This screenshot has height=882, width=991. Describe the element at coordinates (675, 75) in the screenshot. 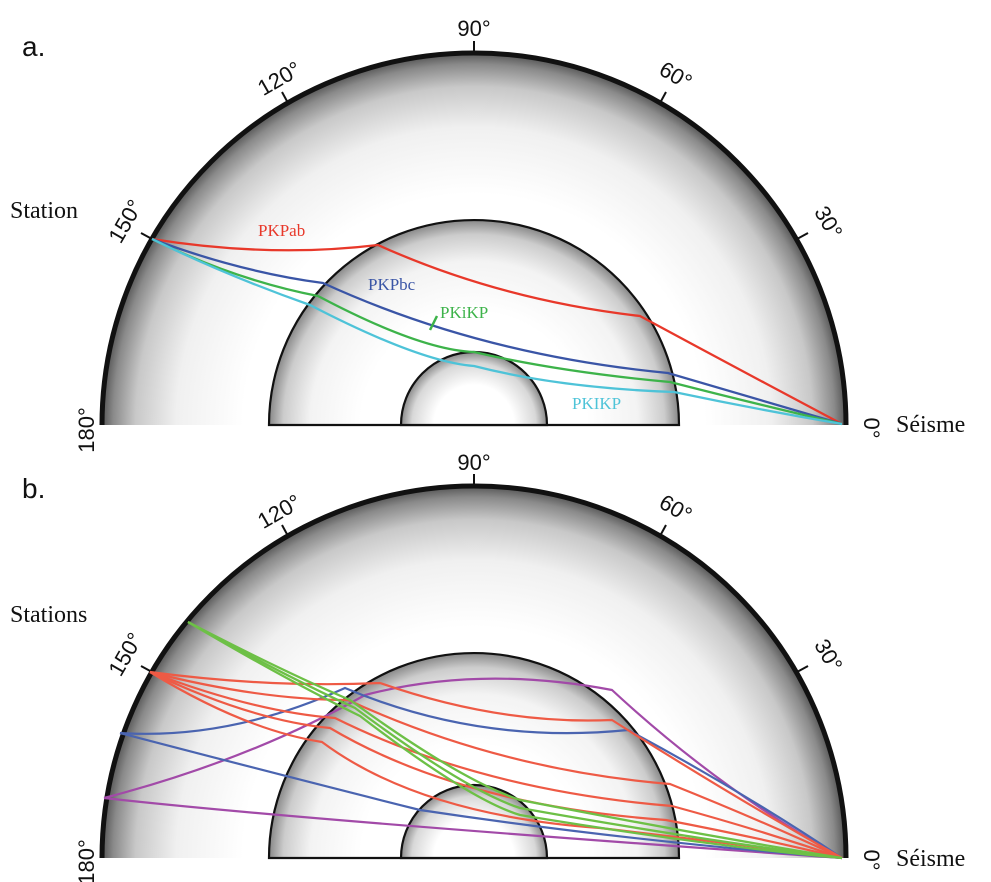

I see `panel-a-tick-60: 60°` at that location.